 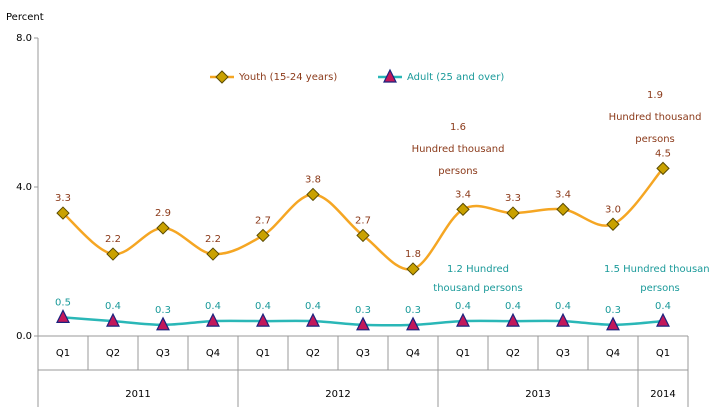 What do you see at coordinates (24, 38) in the screenshot?
I see `y-tick-label: 8.0` at bounding box center [24, 38].